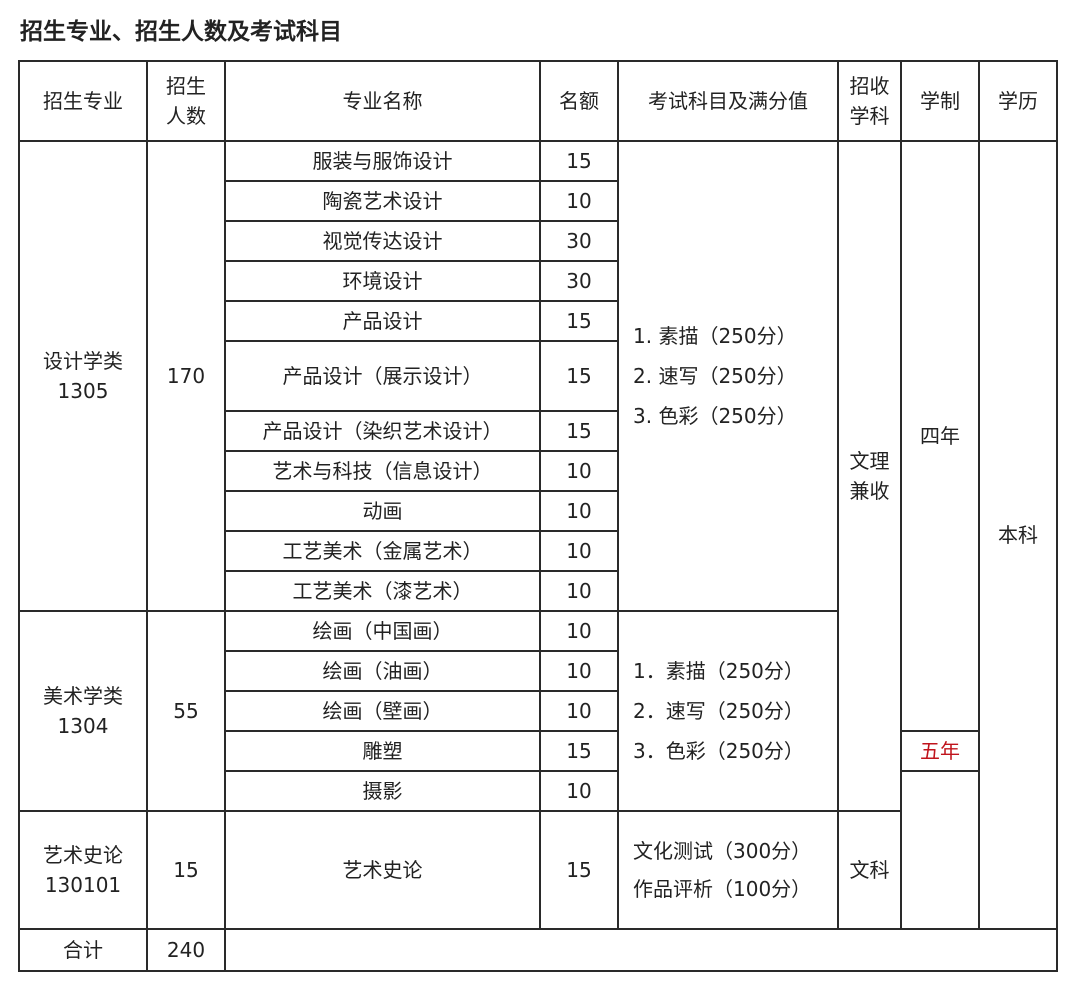 Image resolution: width=1072 pixels, height=990 pixels. I want to click on major-name: 陶瓷艺术设计, so click(382, 201).